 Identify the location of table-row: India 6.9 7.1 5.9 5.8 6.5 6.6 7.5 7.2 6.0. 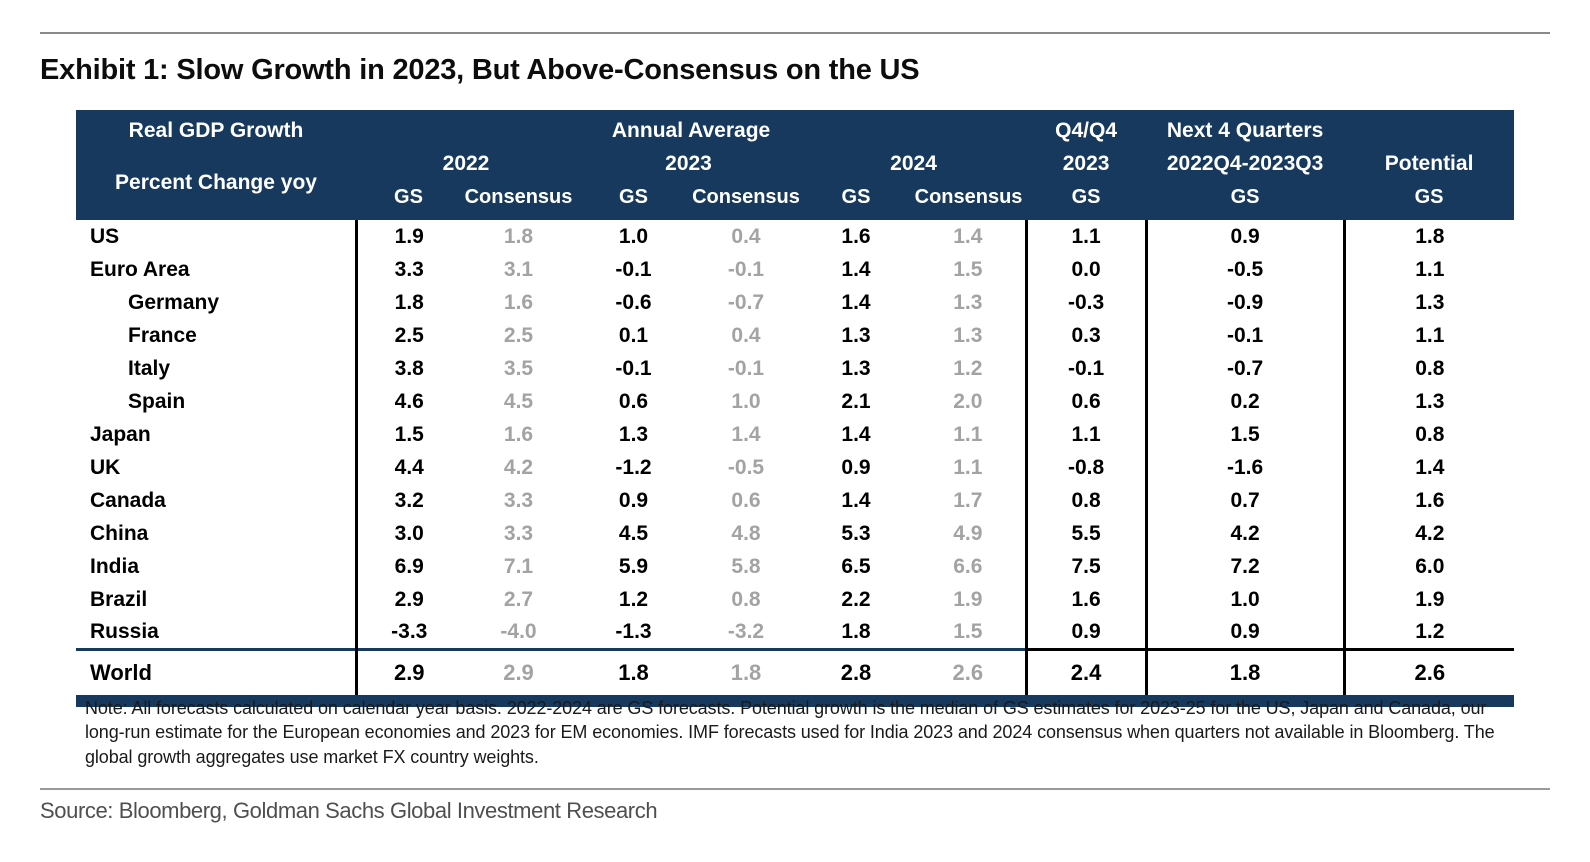
(795, 566).